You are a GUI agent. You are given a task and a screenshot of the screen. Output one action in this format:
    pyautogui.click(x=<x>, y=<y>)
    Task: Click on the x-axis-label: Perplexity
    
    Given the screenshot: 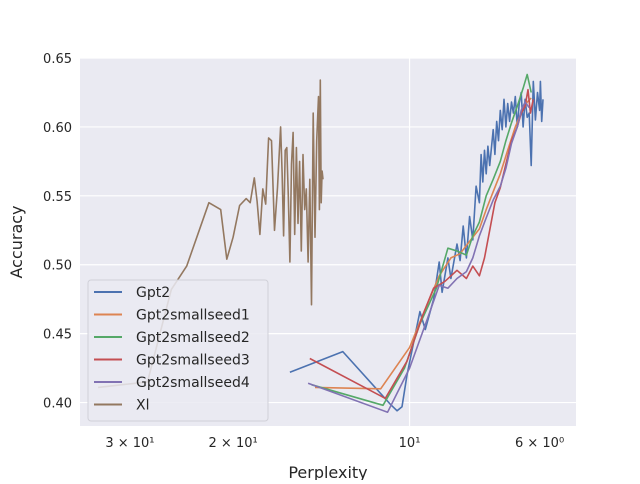 What is the action you would take?
    pyautogui.click(x=327, y=471)
    